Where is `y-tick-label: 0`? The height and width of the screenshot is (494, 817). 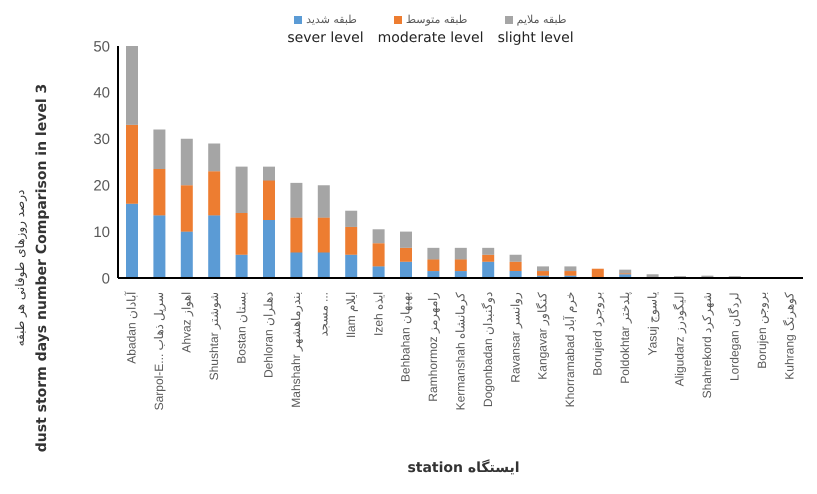 y-tick-label: 0 is located at coordinates (106, 279).